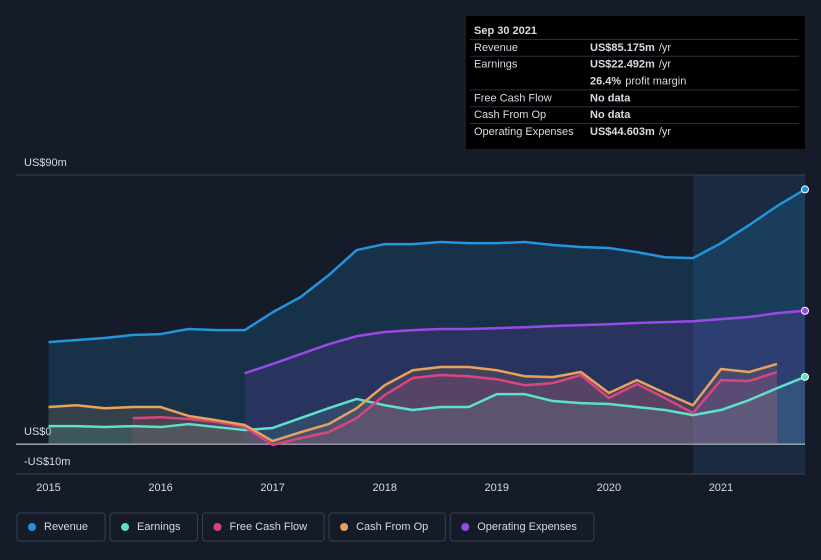 This screenshot has width=821, height=560. Describe the element at coordinates (622, 65) in the screenshot. I see `tooltip-value: US$22.492m` at that location.